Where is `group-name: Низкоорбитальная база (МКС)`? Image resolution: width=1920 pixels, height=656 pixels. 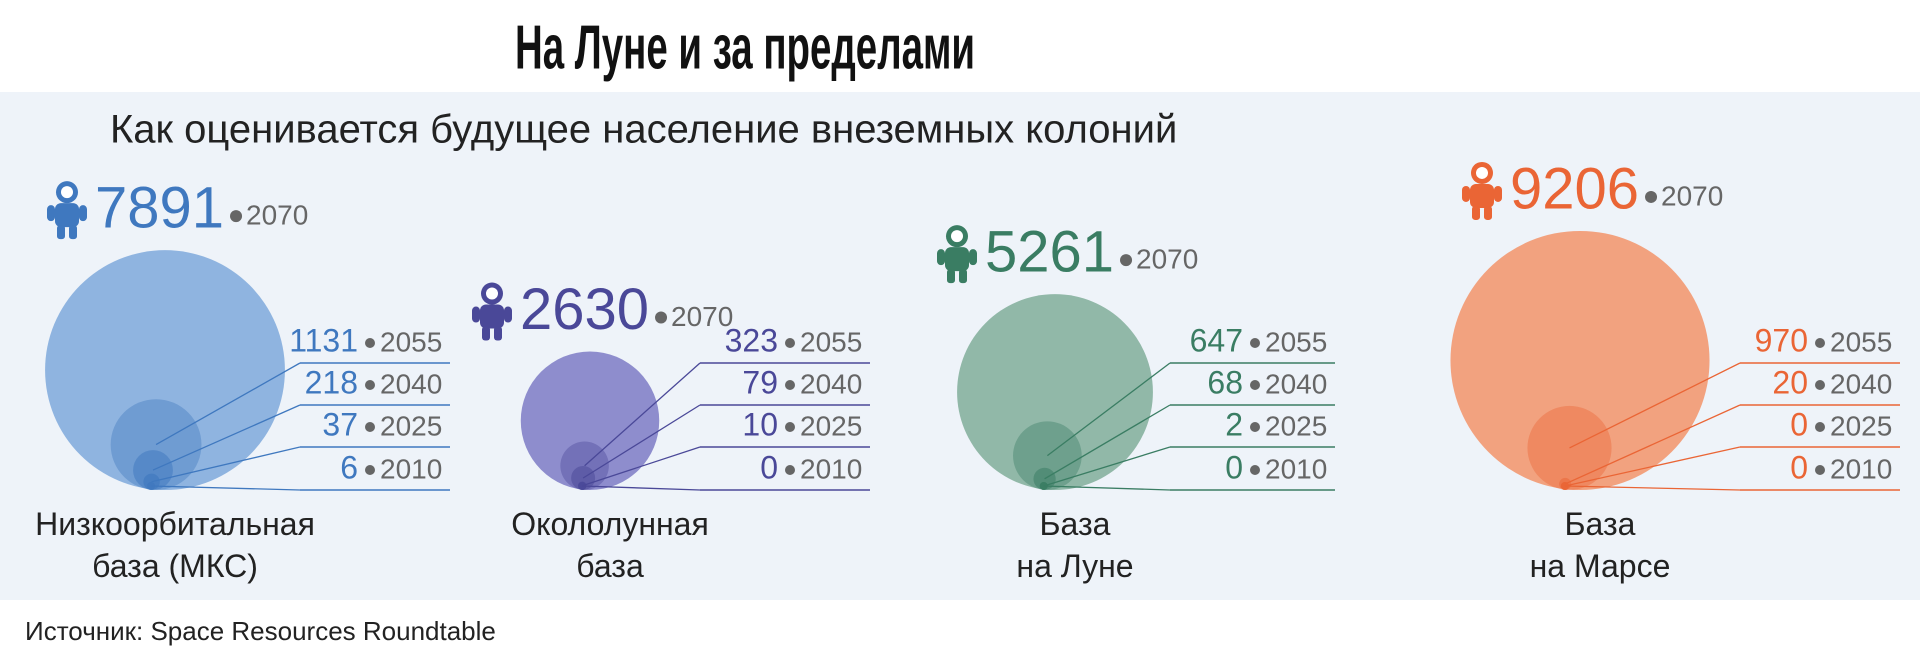
group-name: Низкоорбитальная база (МКС) is located at coordinates (175, 545).